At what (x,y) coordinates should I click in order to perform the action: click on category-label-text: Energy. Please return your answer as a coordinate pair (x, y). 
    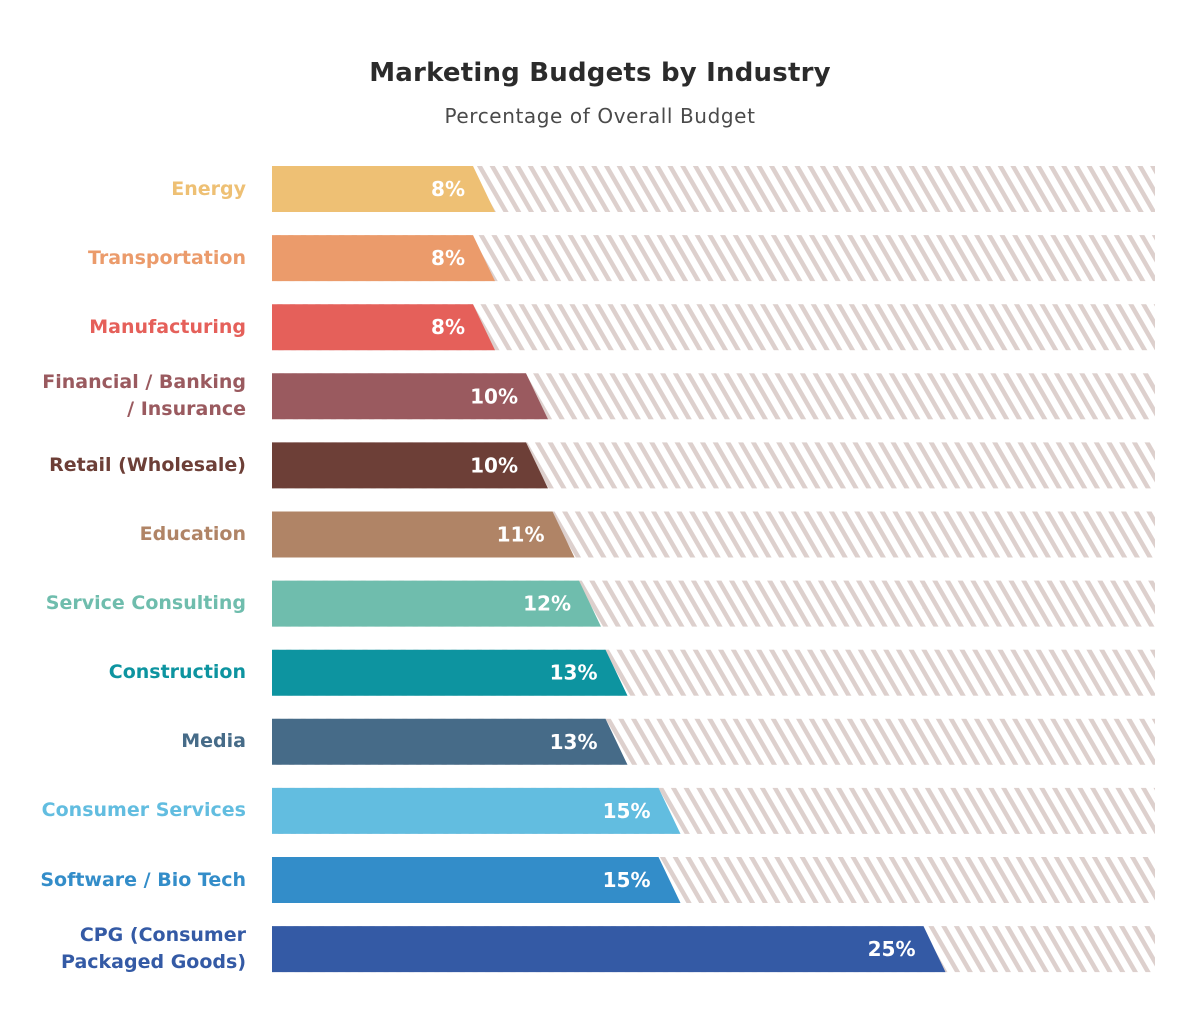
    Looking at the image, I should click on (208, 189).